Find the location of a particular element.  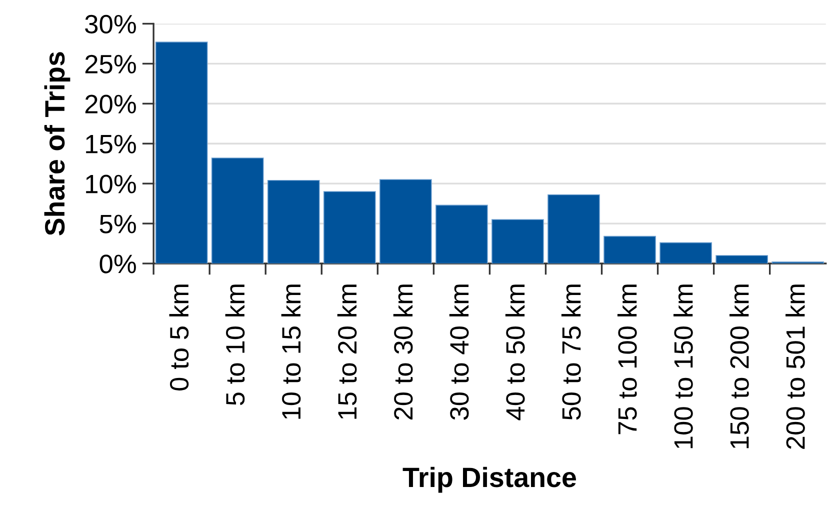

x-tick-label: 30 to 40 km is located at coordinates (459, 352).